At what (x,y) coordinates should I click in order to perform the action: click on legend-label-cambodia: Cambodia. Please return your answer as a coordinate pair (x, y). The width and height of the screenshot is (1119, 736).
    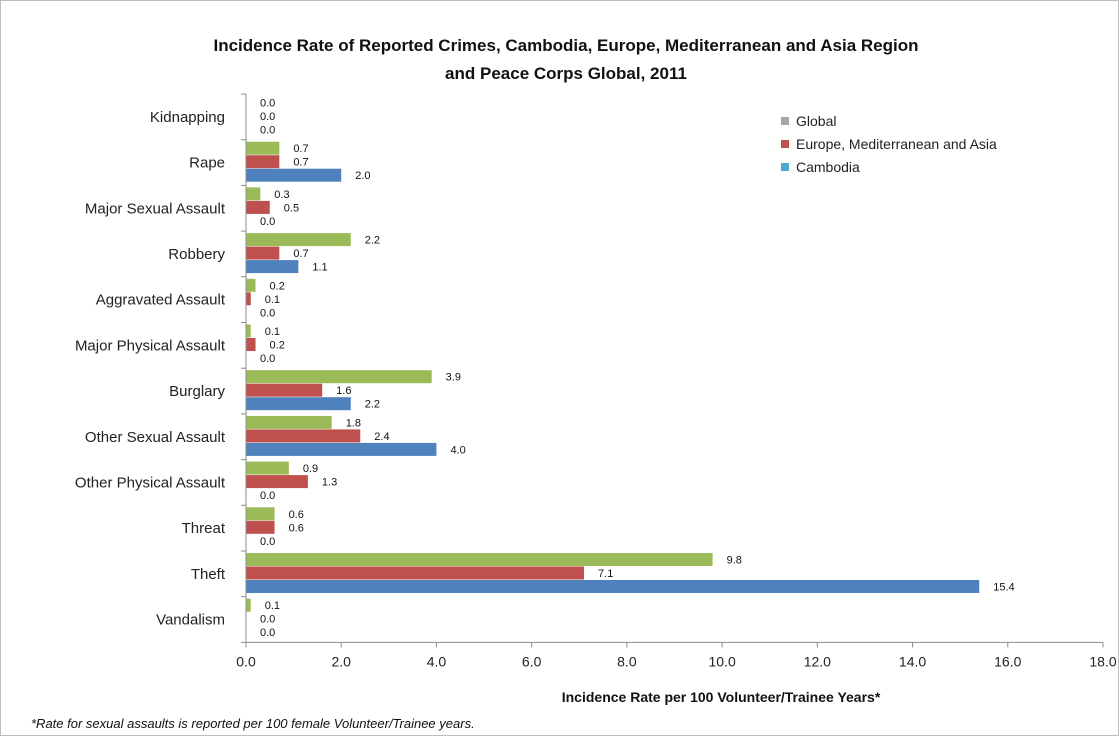
    Looking at the image, I should click on (828, 167).